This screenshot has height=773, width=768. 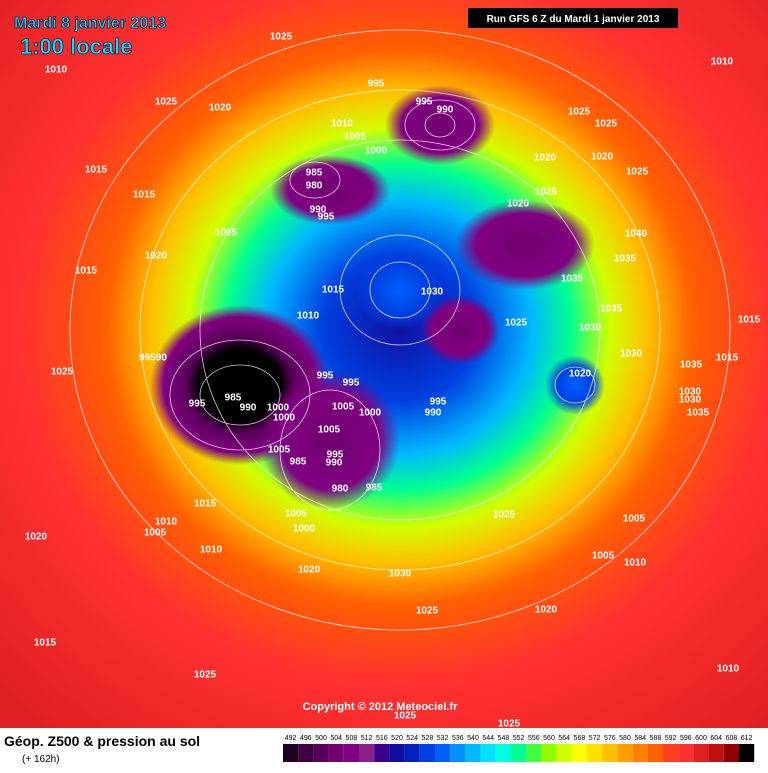 What do you see at coordinates (747, 738) in the screenshot?
I see `colorbar-label: 612` at bounding box center [747, 738].